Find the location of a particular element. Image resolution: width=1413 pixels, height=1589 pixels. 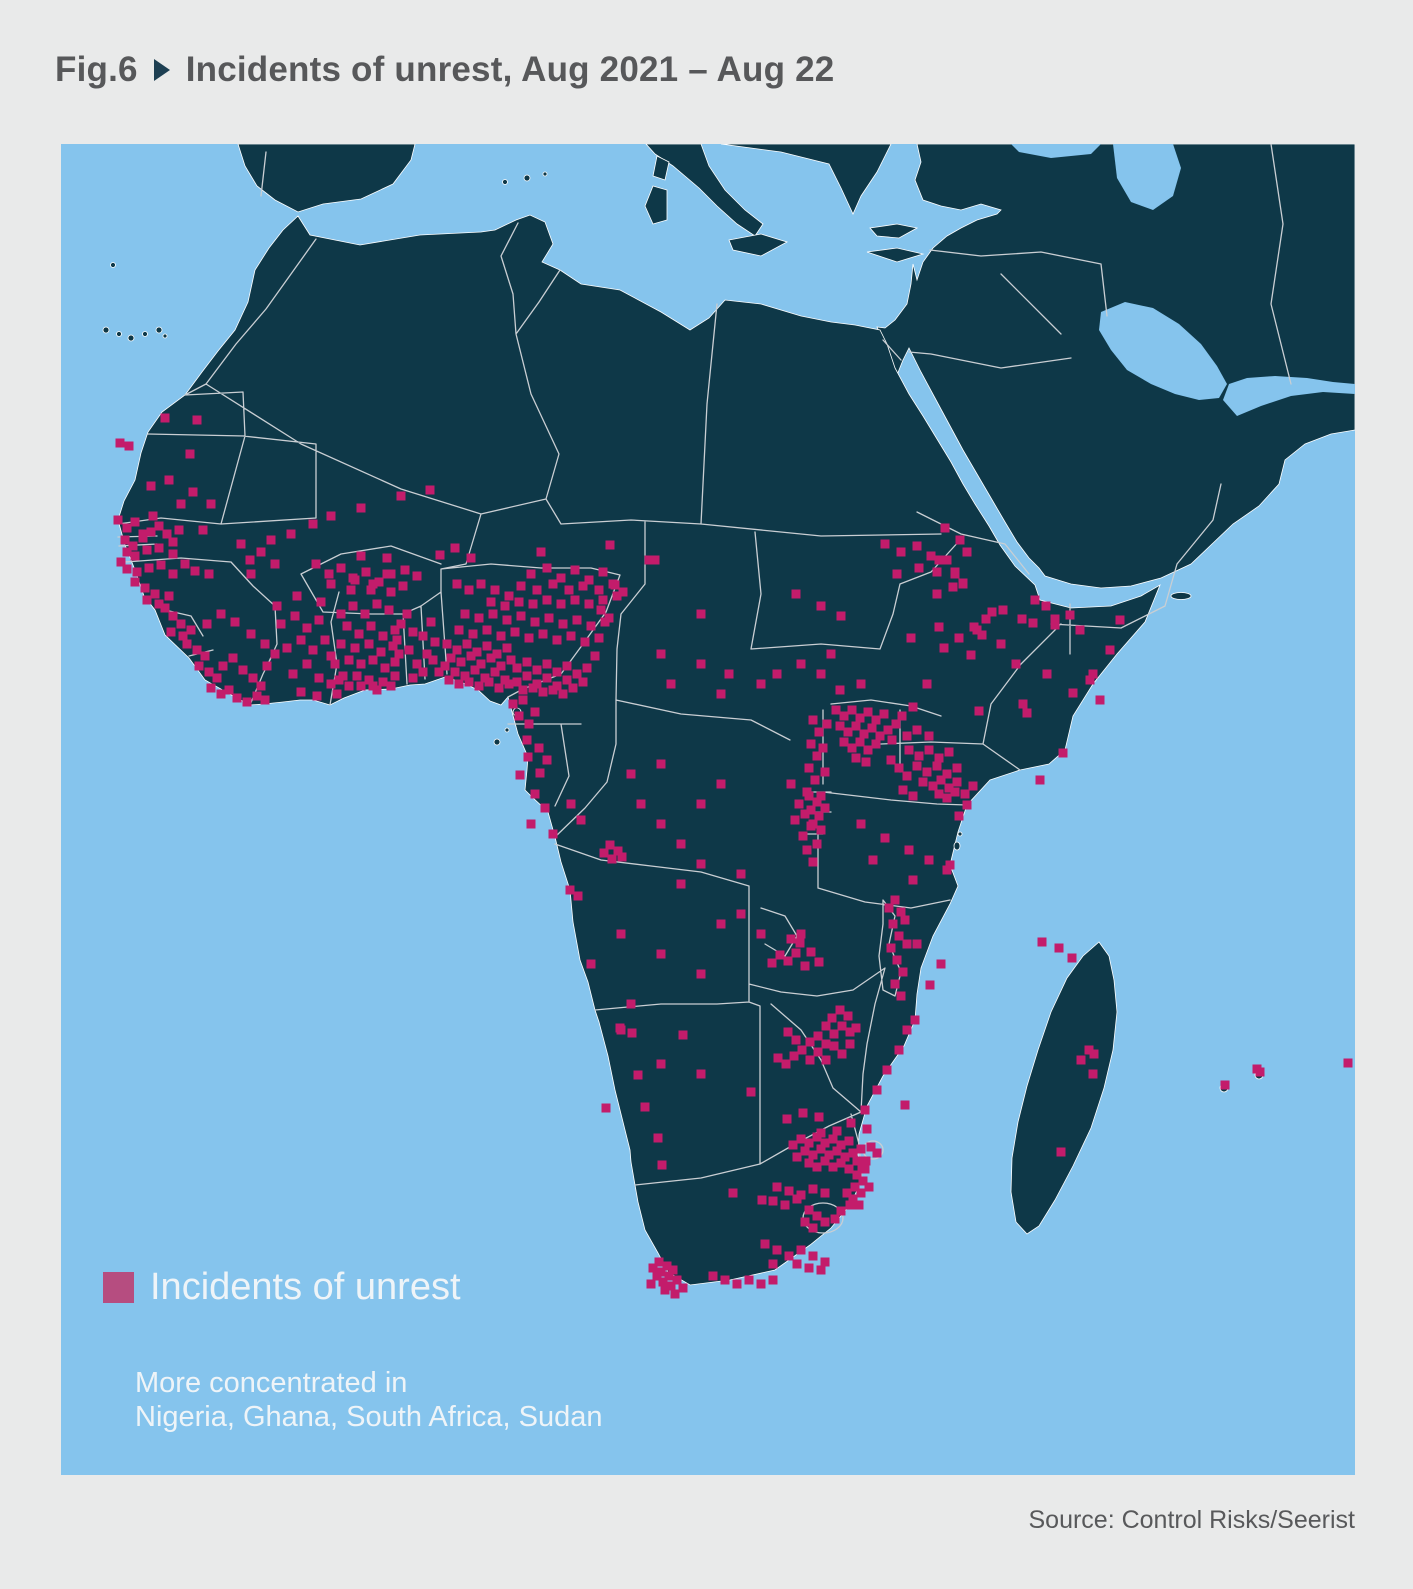

arrow-right-icon is located at coordinates (161, 70).